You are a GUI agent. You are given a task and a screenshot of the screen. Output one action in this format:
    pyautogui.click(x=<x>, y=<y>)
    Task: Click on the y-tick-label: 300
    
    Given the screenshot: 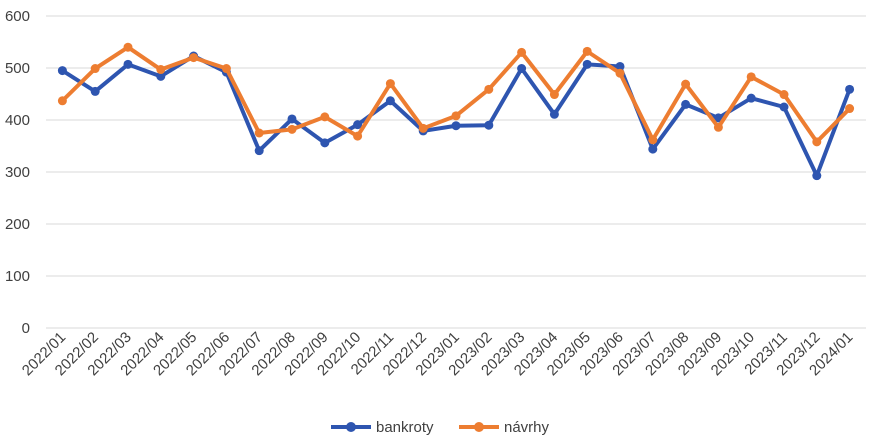 What is the action you would take?
    pyautogui.click(x=17, y=172)
    